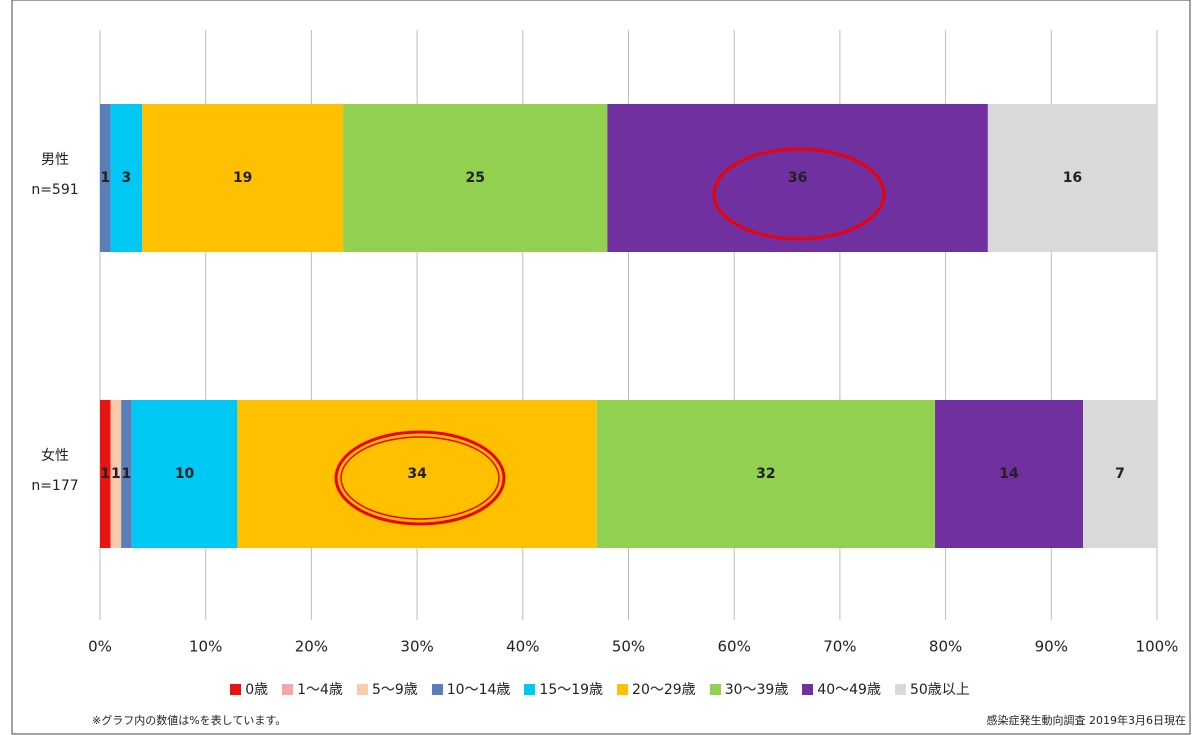 This screenshot has height=735, width=1200. Describe the element at coordinates (939, 690) in the screenshot. I see `legend-label: 50歳以上` at that location.